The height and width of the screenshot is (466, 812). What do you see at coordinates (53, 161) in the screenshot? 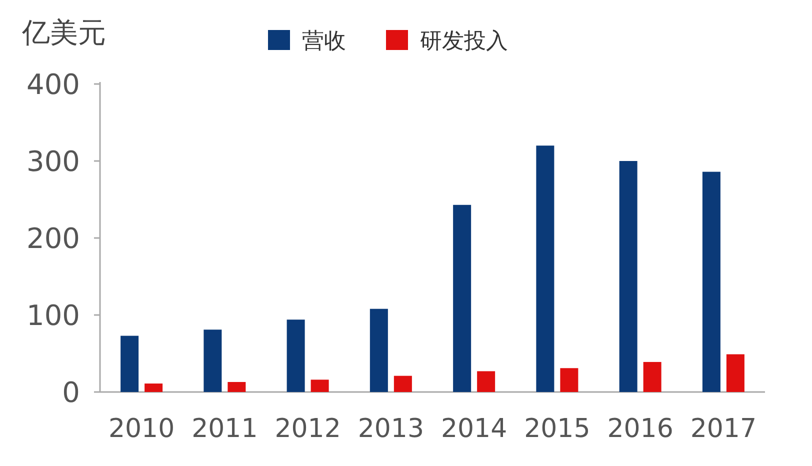
I see `y-tick-label: 300` at bounding box center [53, 161].